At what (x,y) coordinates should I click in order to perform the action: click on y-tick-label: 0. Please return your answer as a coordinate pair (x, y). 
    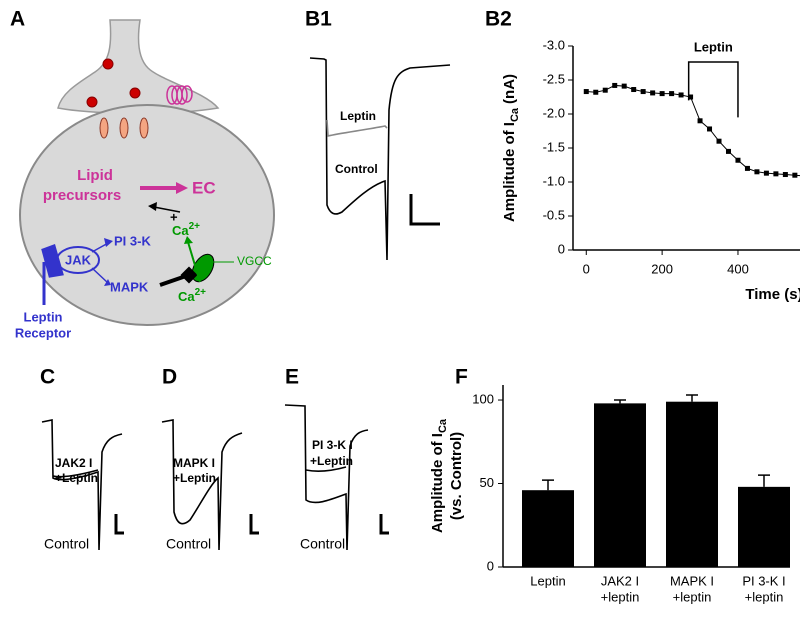
    Looking at the image, I should click on (490, 565).